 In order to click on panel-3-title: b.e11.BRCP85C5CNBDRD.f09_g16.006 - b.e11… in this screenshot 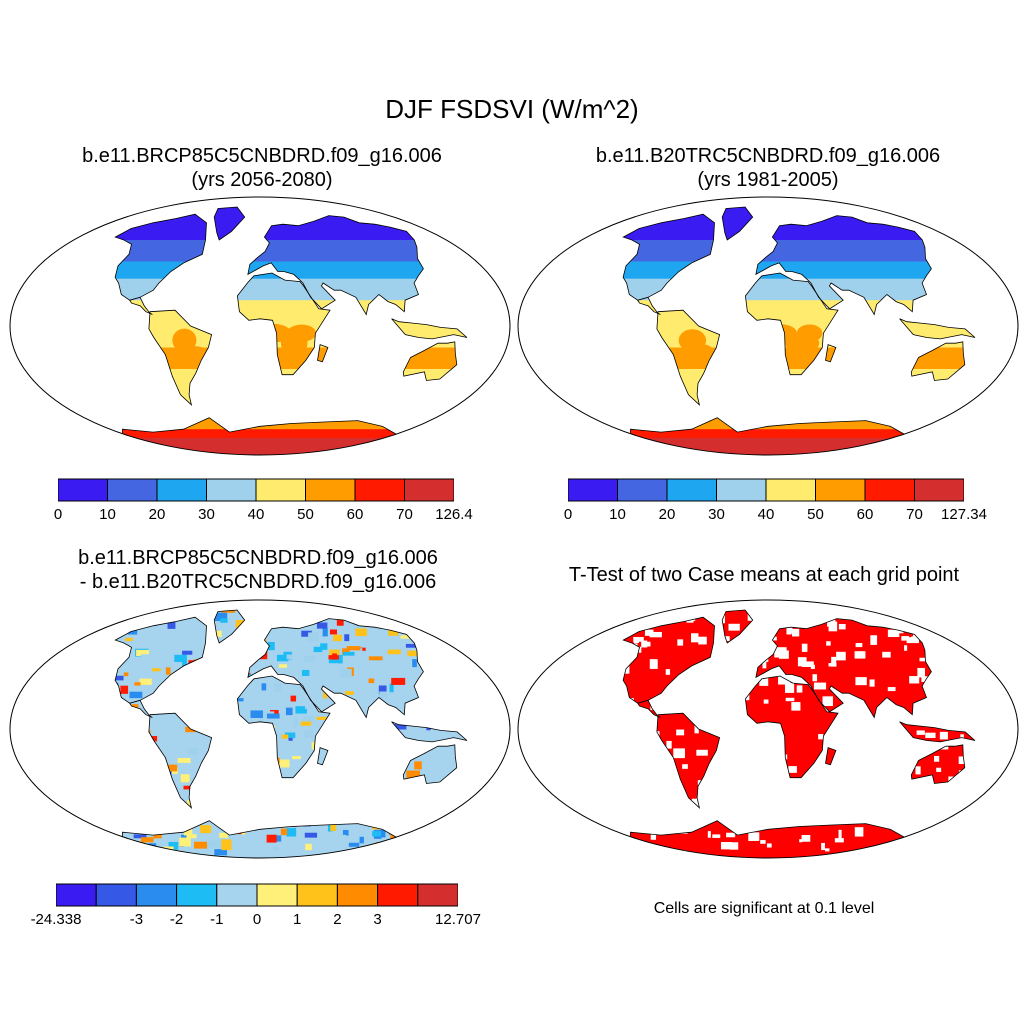, I will do `click(258, 570)`.